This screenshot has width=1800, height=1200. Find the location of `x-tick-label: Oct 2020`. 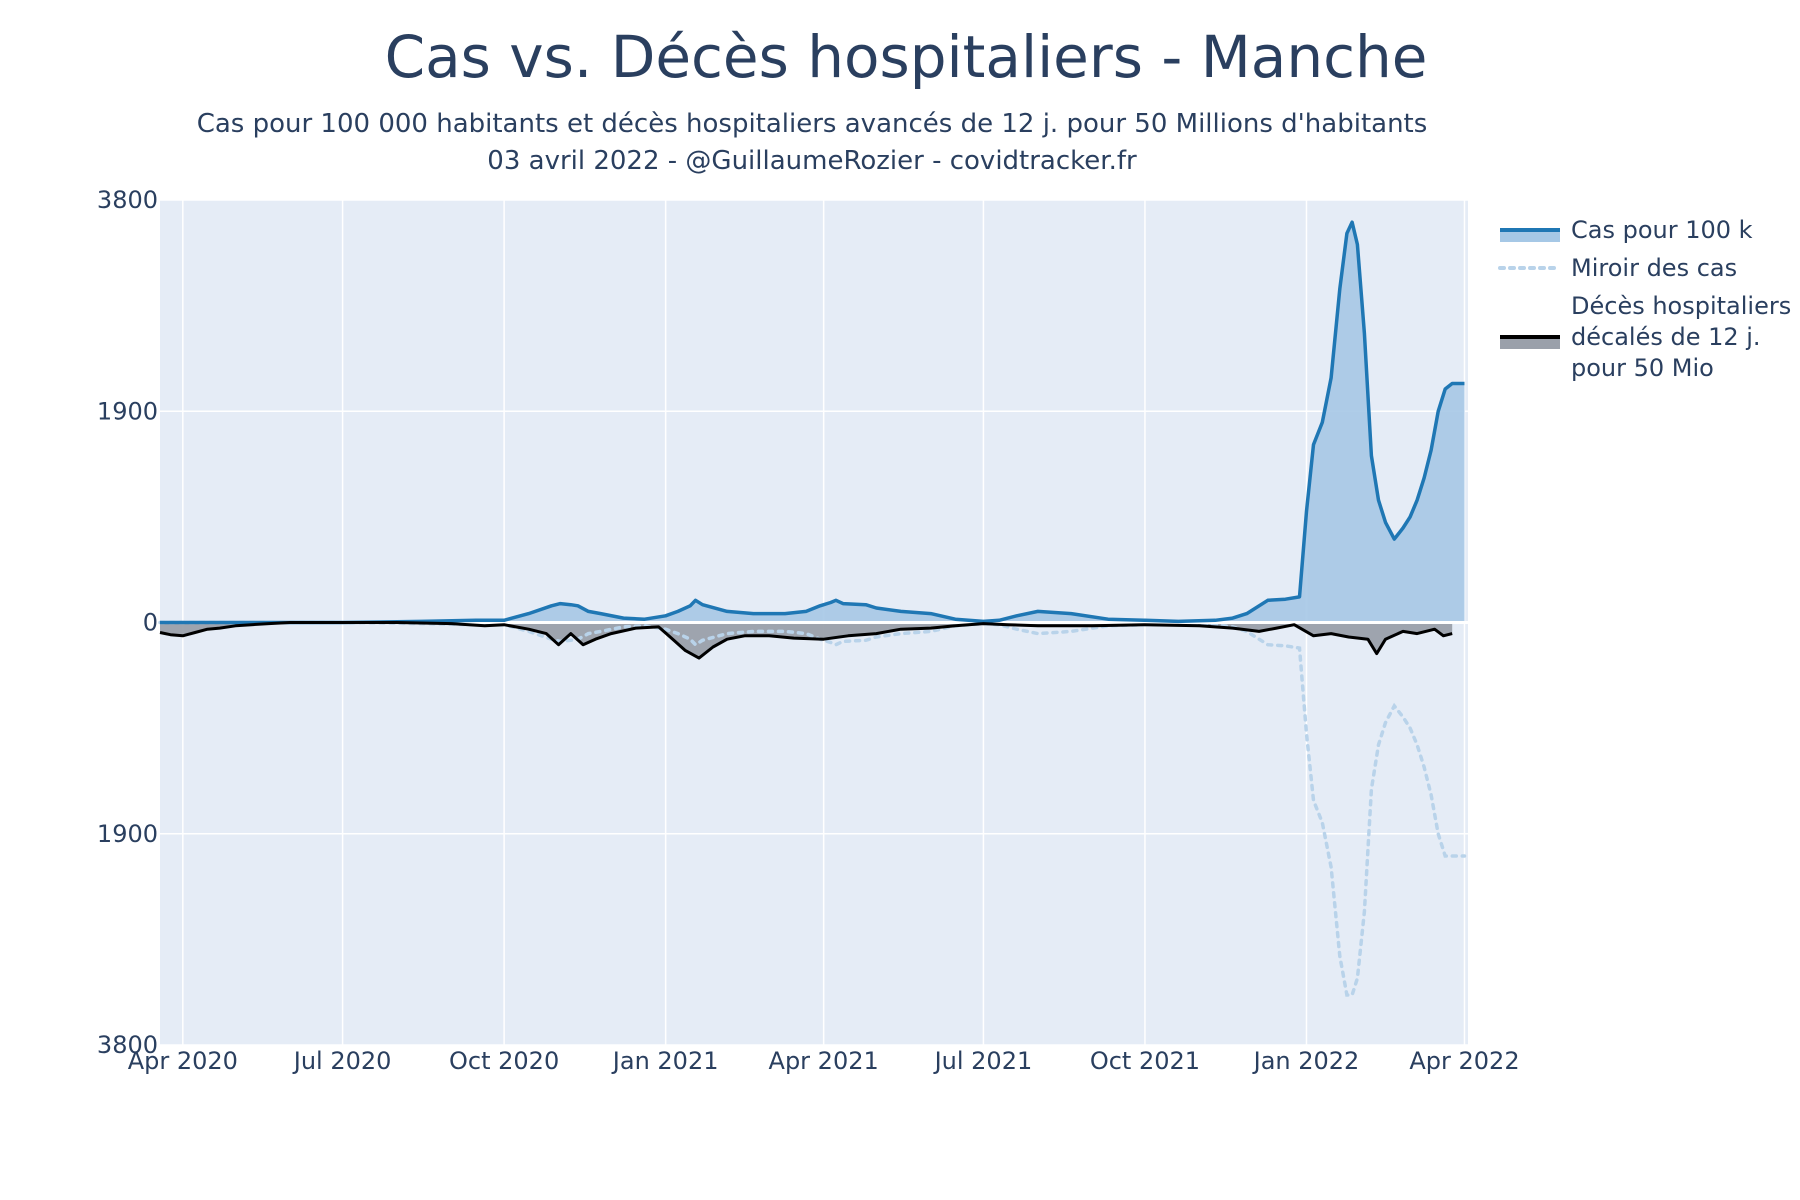

x-tick-label: Oct 2020 is located at coordinates (504, 1061).